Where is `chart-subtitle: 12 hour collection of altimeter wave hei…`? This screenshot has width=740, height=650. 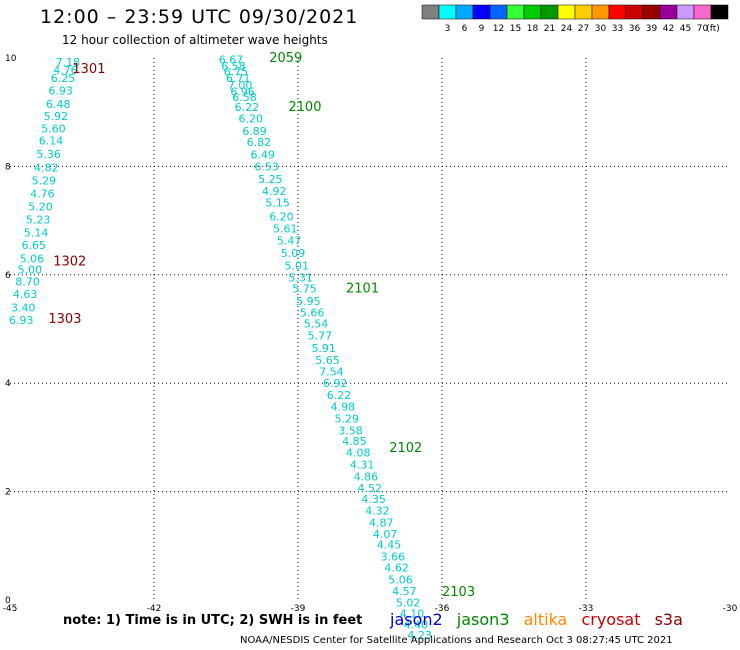
chart-subtitle: 12 hour collection of altimeter wave hei… is located at coordinates (195, 40).